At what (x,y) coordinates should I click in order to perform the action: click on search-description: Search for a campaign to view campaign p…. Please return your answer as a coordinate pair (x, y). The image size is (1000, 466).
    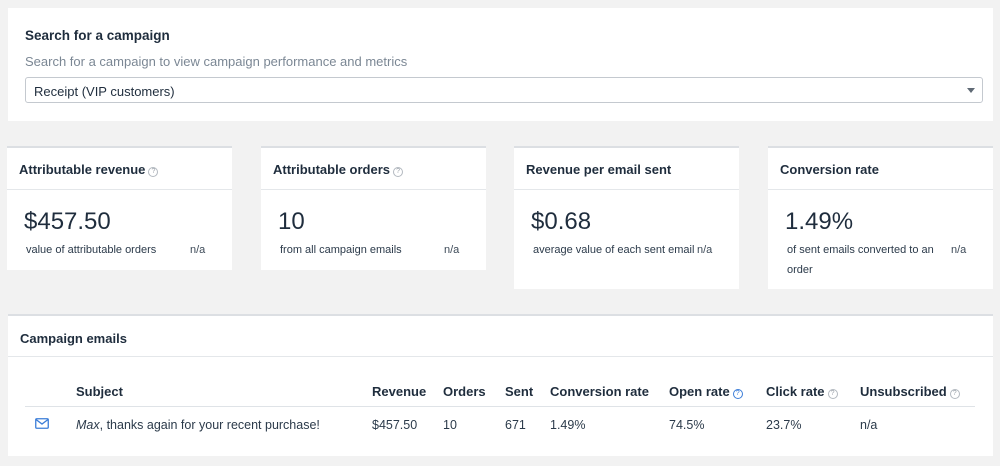
    Looking at the image, I should click on (216, 61).